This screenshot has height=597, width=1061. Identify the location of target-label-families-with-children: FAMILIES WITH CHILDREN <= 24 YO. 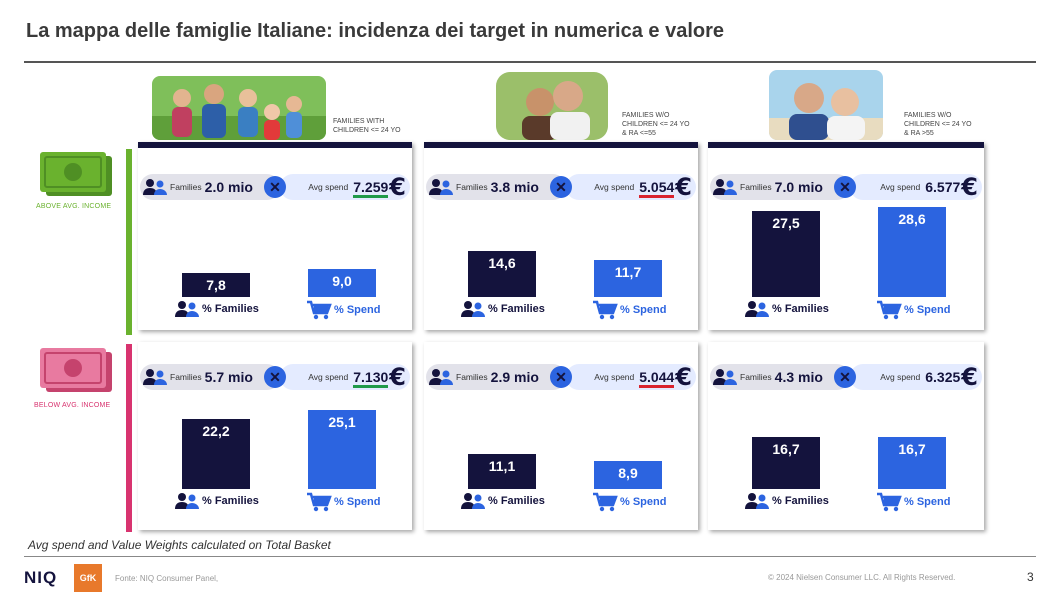
(367, 126).